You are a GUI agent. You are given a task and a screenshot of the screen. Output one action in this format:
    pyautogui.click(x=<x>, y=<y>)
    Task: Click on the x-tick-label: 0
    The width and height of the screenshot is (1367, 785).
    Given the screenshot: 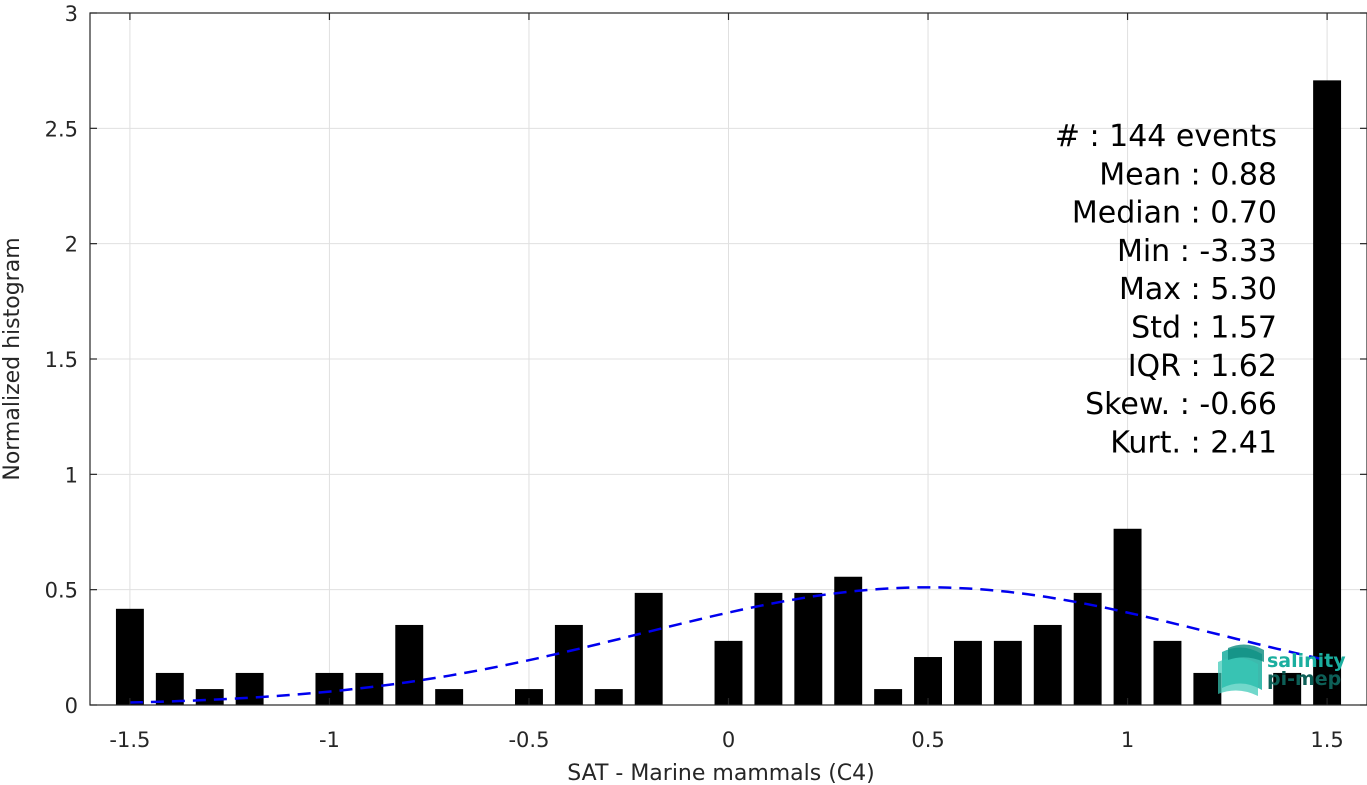 What is the action you would take?
    pyautogui.click(x=728, y=740)
    